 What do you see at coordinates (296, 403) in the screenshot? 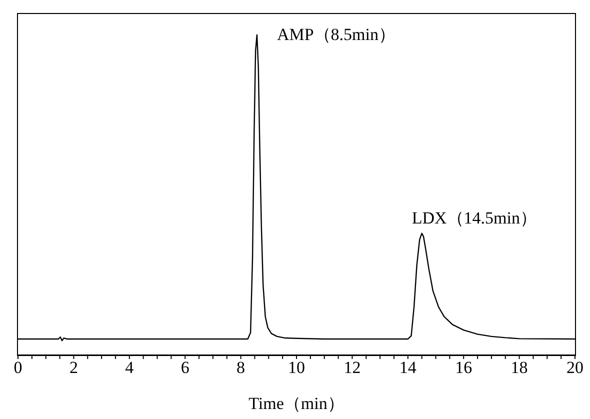
I see `x-axis-title: Time（min）` at bounding box center [296, 403].